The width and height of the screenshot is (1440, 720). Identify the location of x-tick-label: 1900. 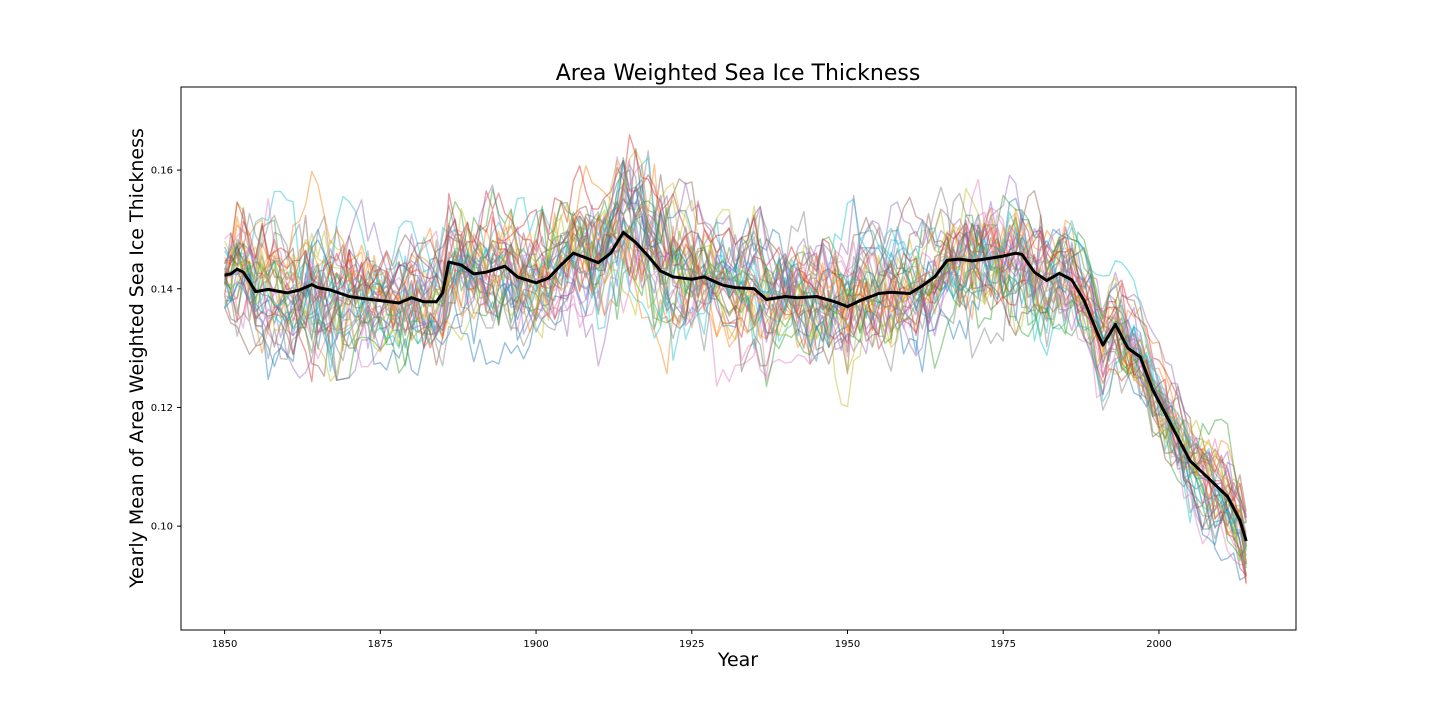
(535, 644).